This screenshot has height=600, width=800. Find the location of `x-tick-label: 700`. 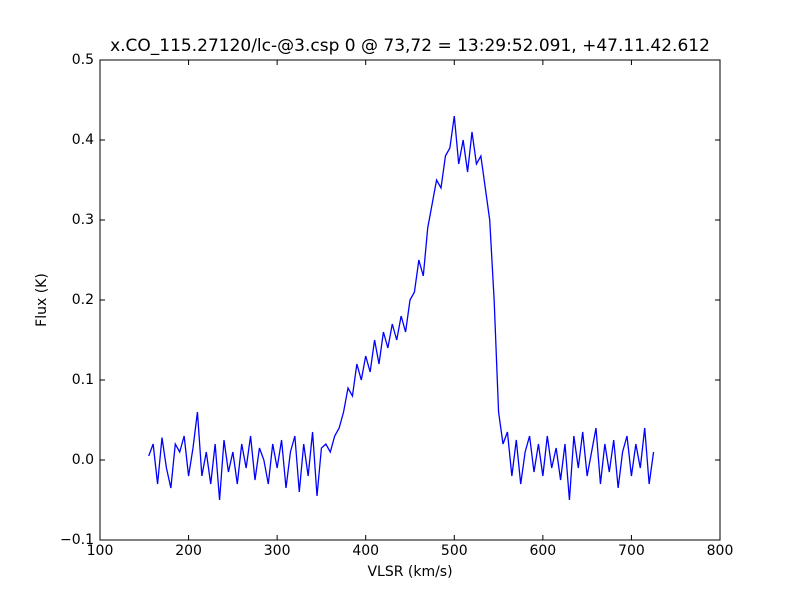

x-tick-label: 700 is located at coordinates (631, 551).